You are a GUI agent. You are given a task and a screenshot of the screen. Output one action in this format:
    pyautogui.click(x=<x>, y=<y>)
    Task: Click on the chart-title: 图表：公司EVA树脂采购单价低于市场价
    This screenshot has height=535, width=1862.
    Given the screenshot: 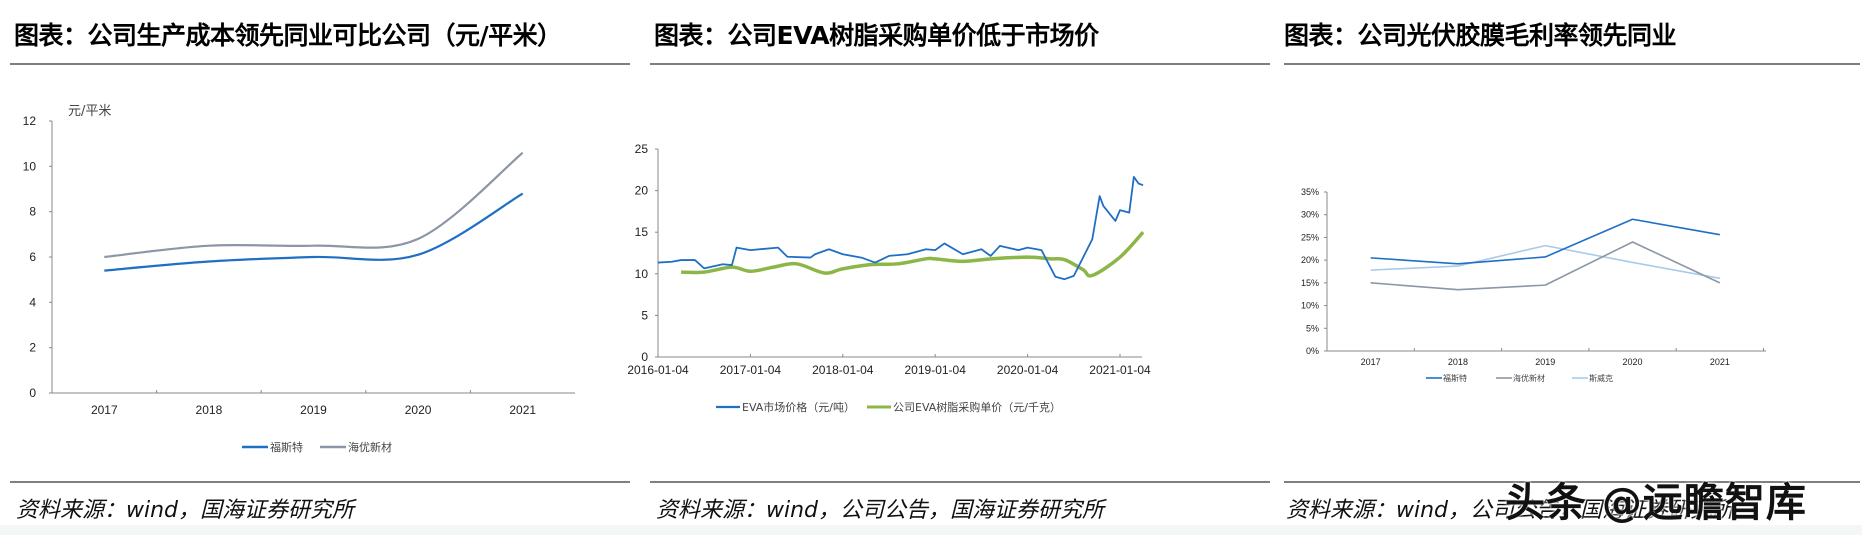 What is the action you would take?
    pyautogui.click(x=876, y=35)
    